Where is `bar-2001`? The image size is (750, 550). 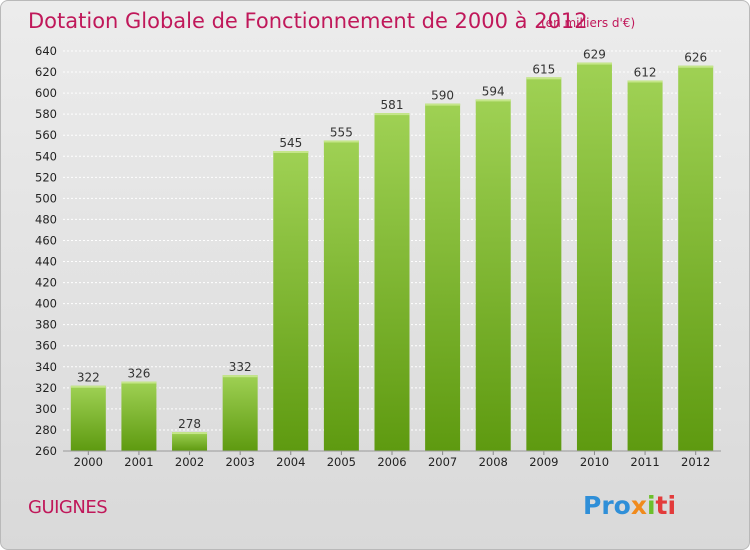 bar-2001 is located at coordinates (139, 416).